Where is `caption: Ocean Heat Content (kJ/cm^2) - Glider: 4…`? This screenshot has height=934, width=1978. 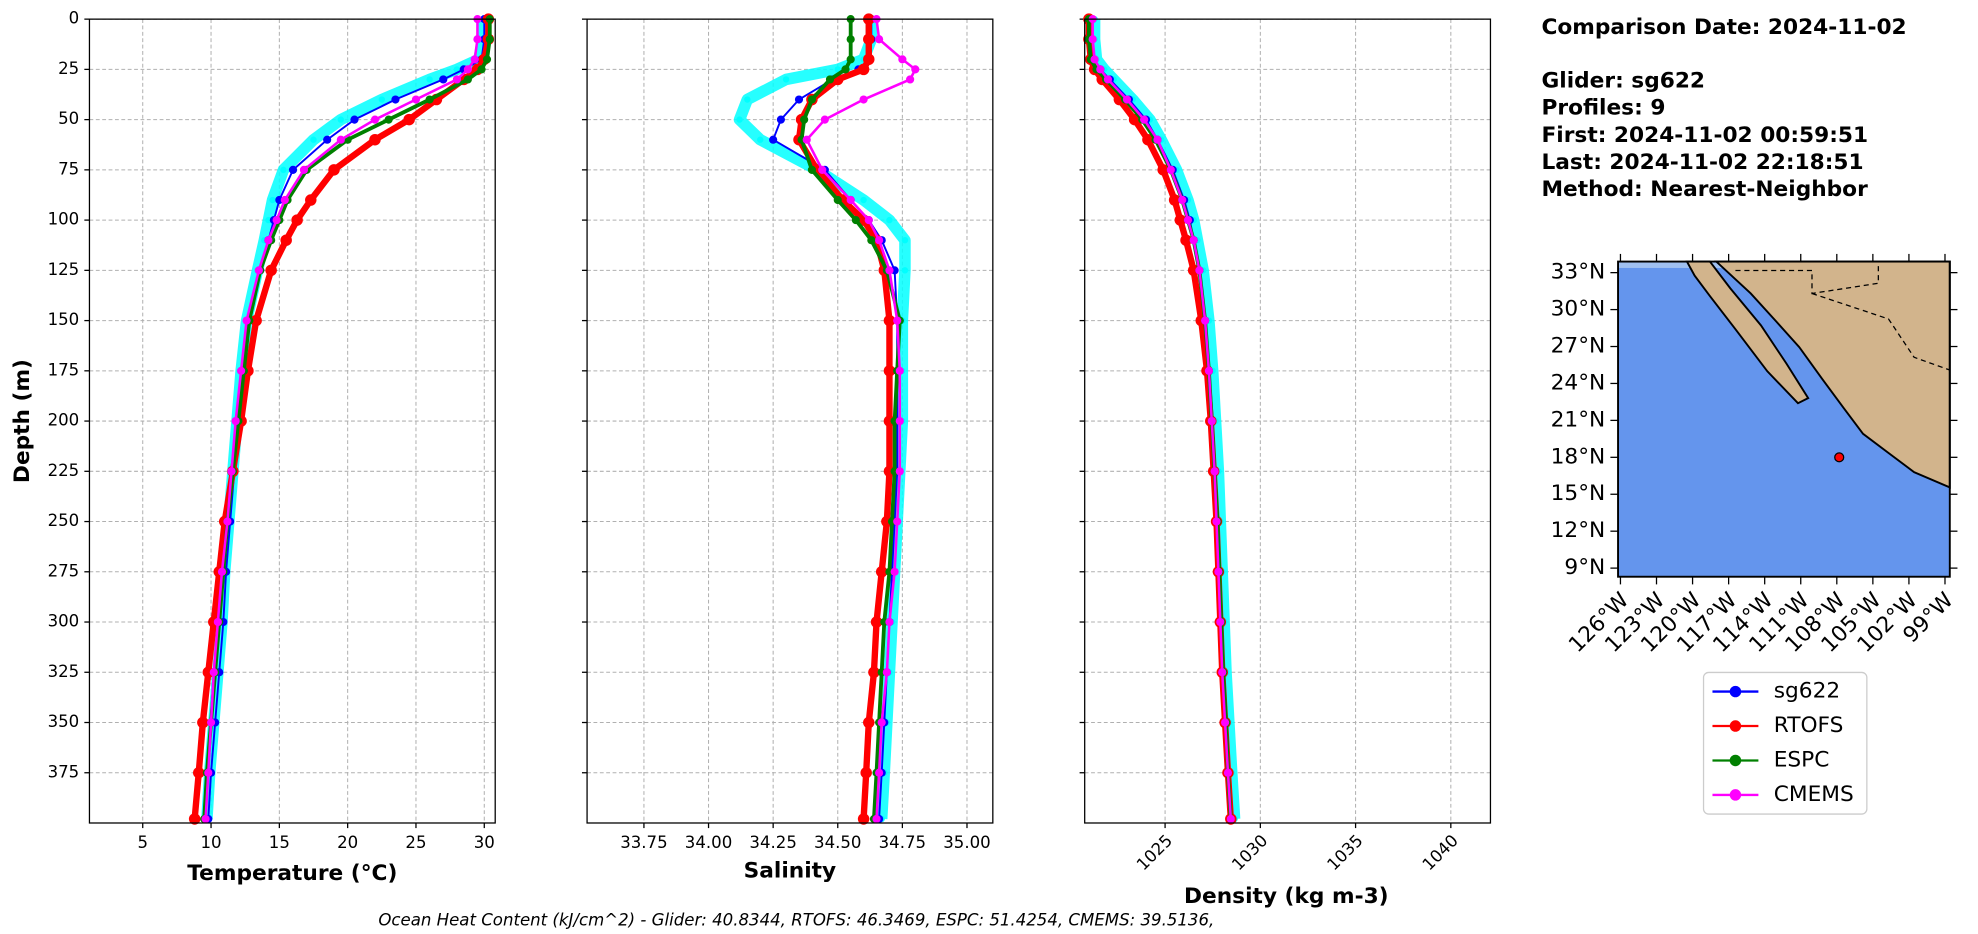
caption: Ocean Heat Content (kJ/cm^2) - Glider: 4… is located at coordinates (796, 920).